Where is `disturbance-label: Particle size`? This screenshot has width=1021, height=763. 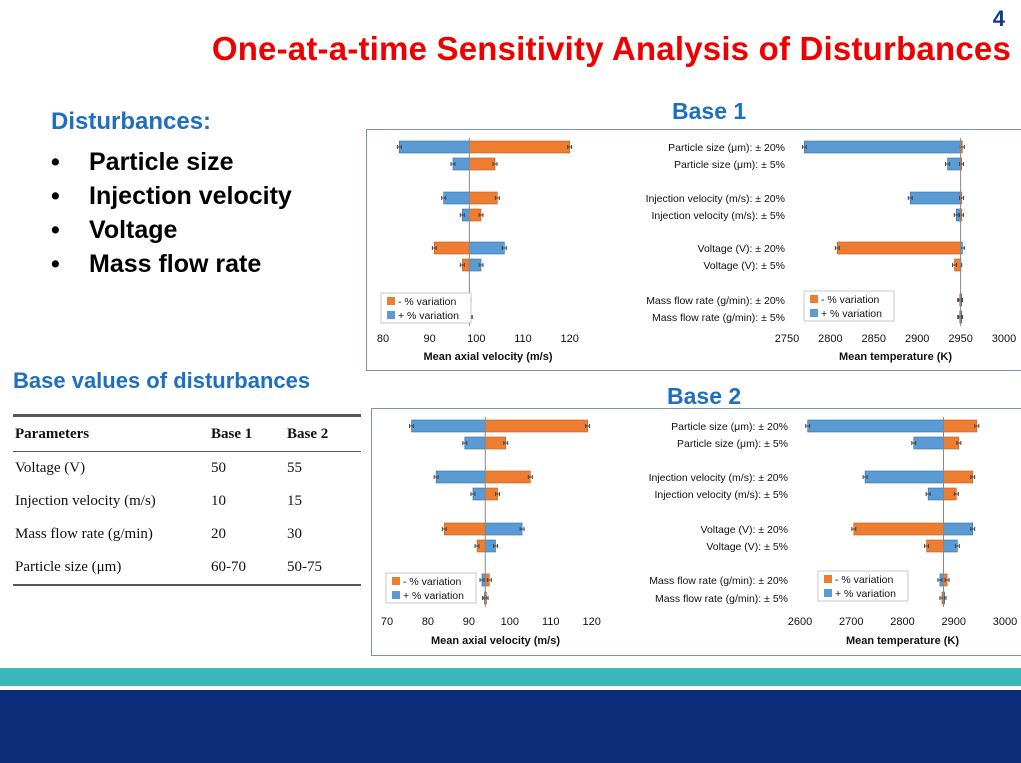
disturbance-label: Particle size is located at coordinates (161, 162).